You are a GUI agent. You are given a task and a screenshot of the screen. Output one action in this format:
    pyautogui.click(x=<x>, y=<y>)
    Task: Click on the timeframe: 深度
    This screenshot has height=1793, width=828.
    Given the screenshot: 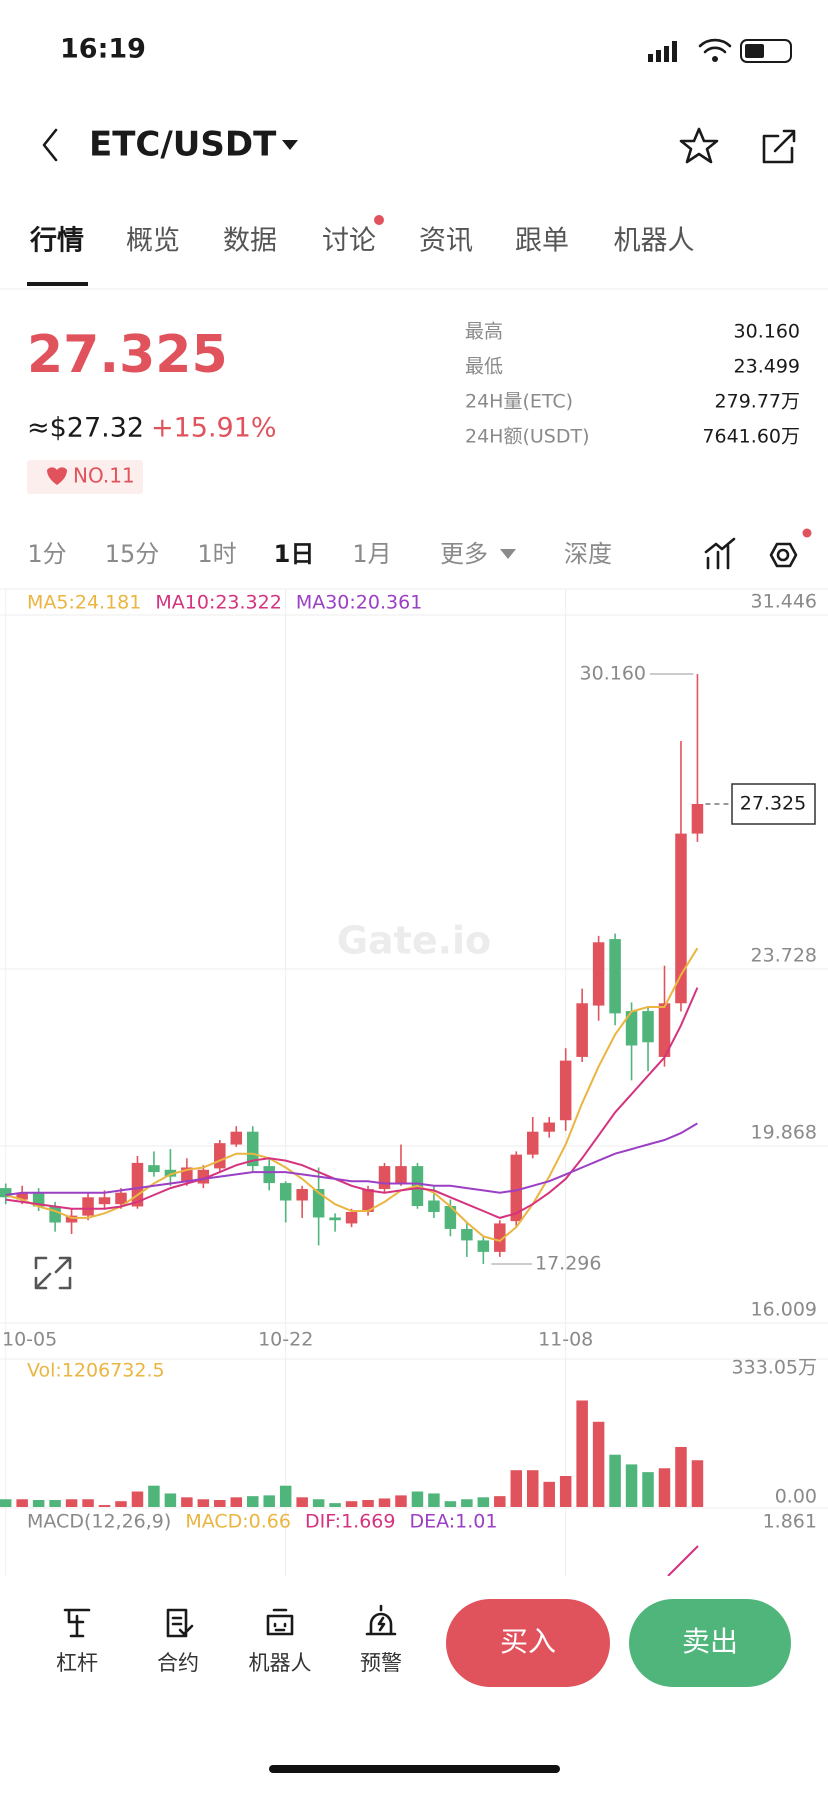 What is the action you would take?
    pyautogui.click(x=588, y=554)
    